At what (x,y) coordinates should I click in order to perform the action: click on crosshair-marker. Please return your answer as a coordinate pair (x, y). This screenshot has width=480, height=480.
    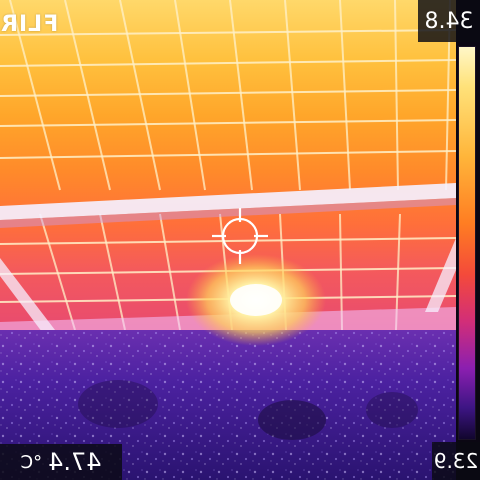
    Looking at the image, I should click on (240, 236).